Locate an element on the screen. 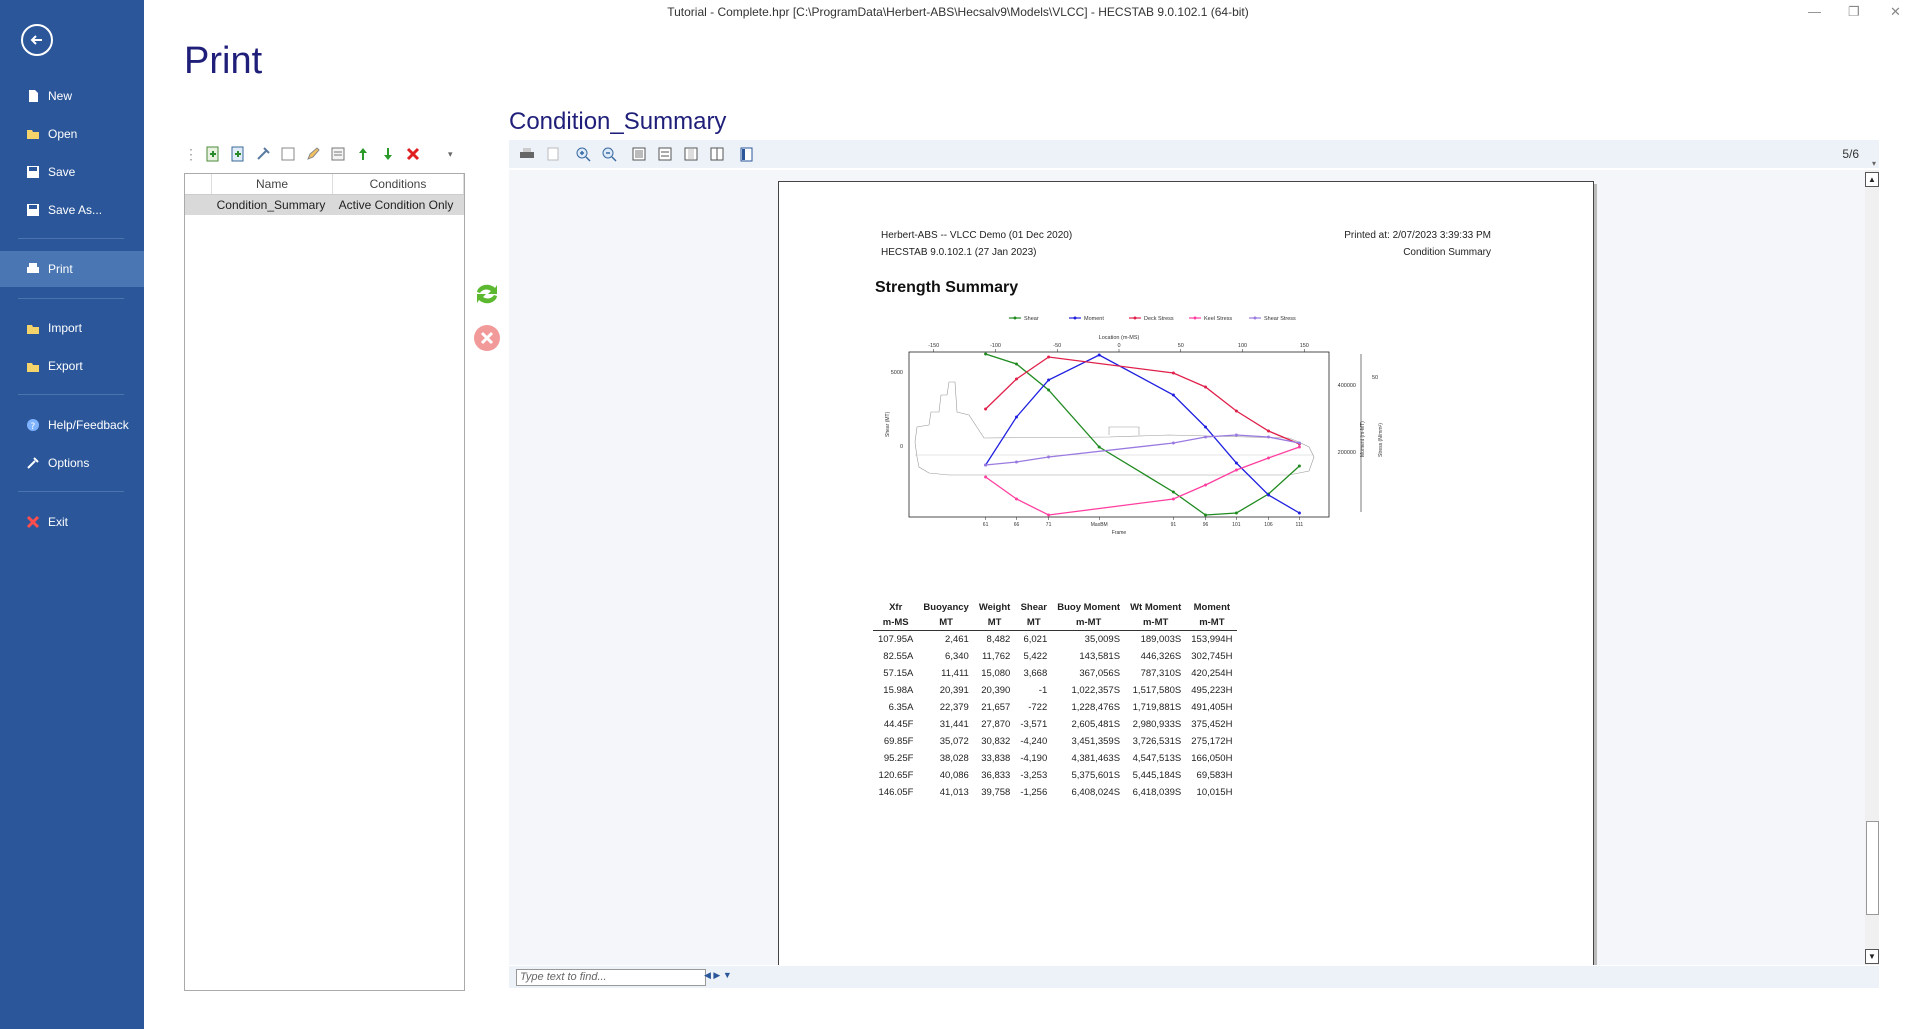  options-icon is located at coordinates (33, 463).